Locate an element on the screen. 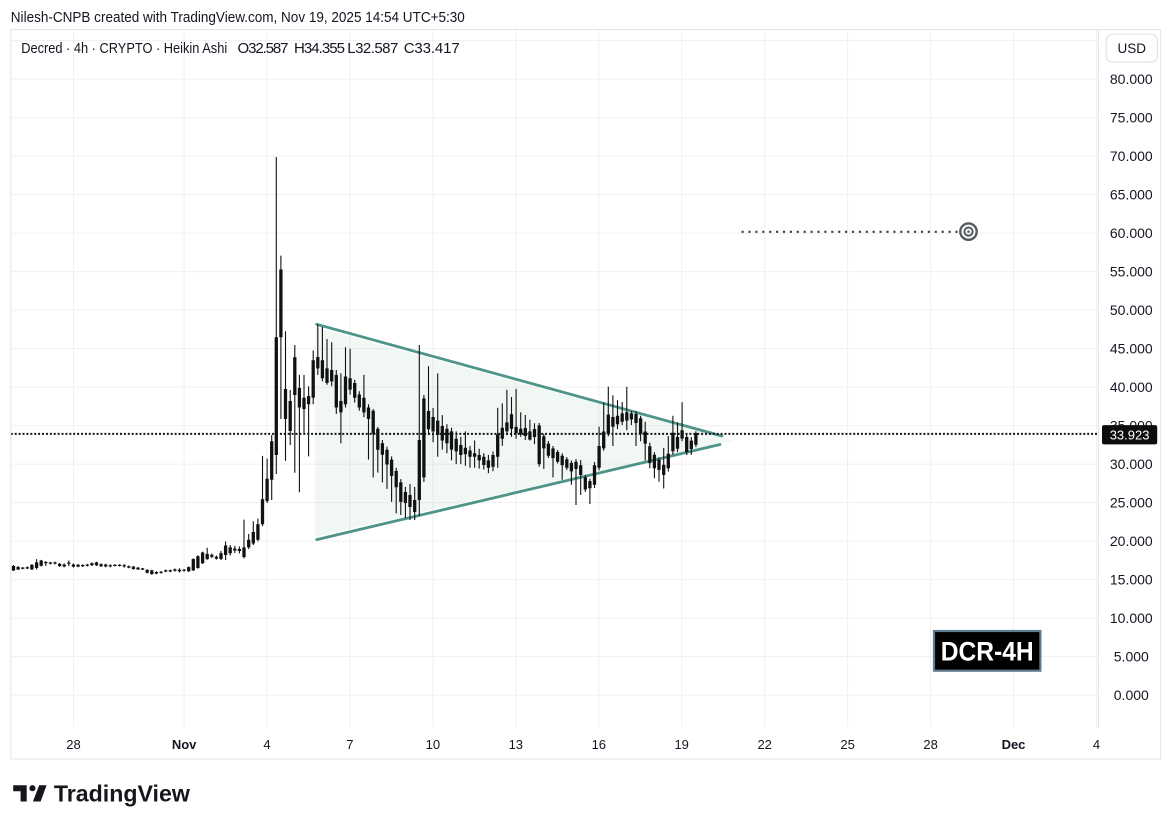  svg-text: 55.000 is located at coordinates (1131, 271).